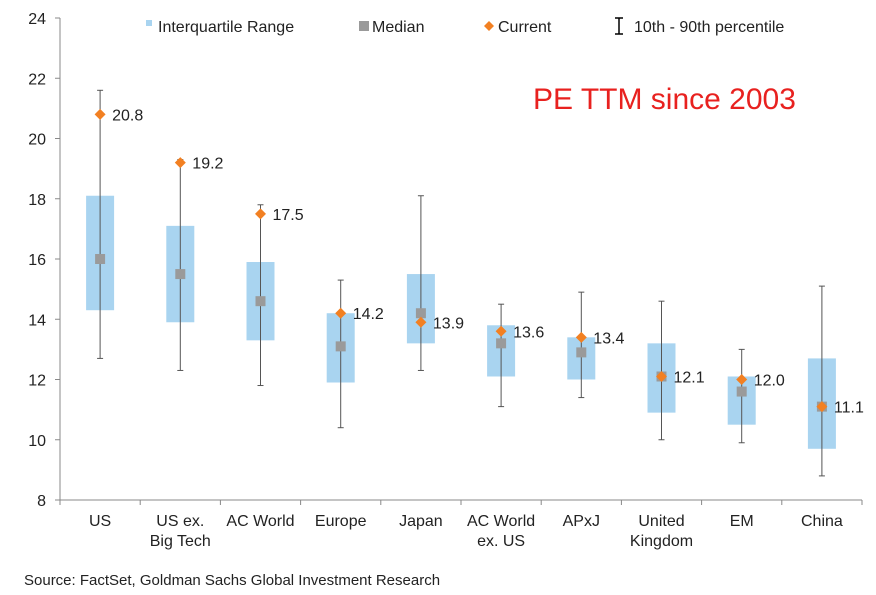 The width and height of the screenshot is (876, 595). What do you see at coordinates (661, 531) in the screenshot?
I see `category-label: United Kingdom` at bounding box center [661, 531].